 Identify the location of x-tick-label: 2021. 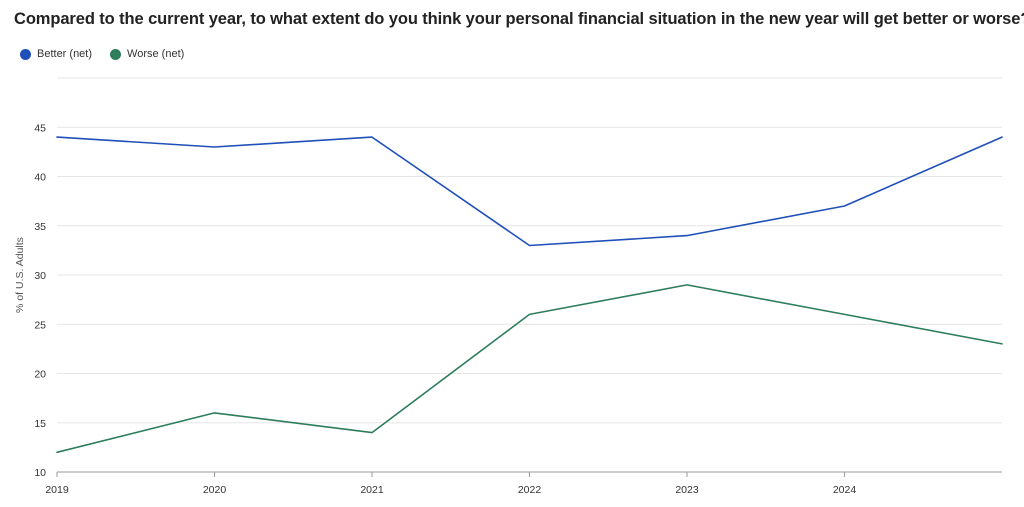
(372, 490).